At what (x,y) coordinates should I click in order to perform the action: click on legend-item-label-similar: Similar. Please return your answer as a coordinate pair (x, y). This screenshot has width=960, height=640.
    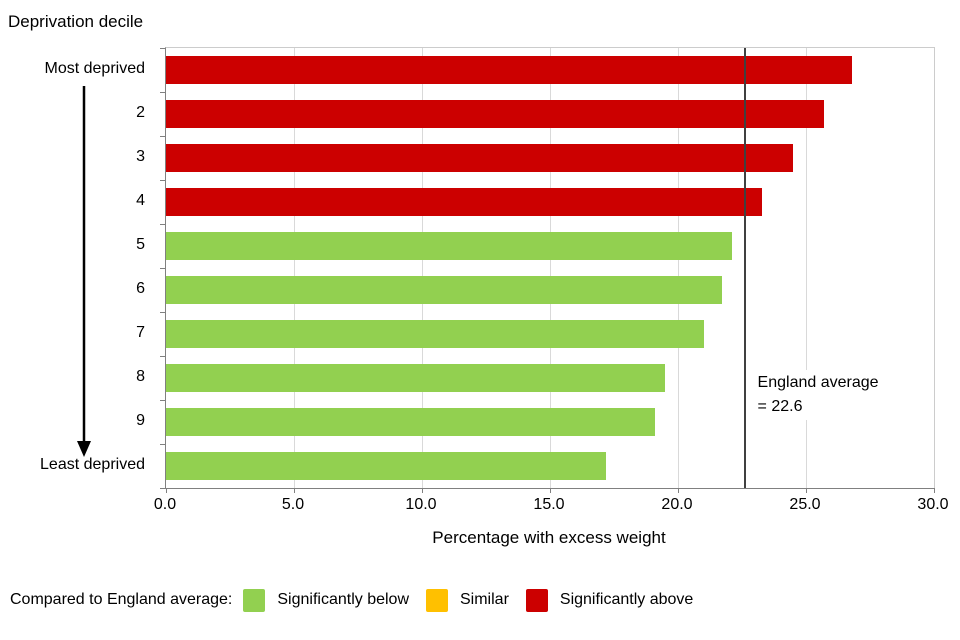
    Looking at the image, I should click on (484, 599).